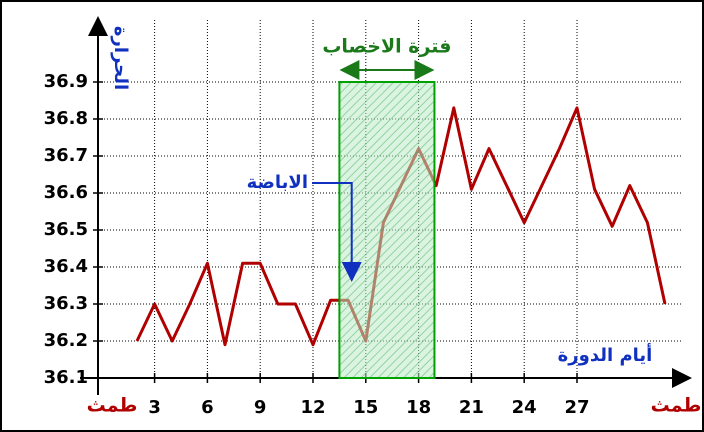  I want to click on x-tick-label: 21, so click(471, 407).